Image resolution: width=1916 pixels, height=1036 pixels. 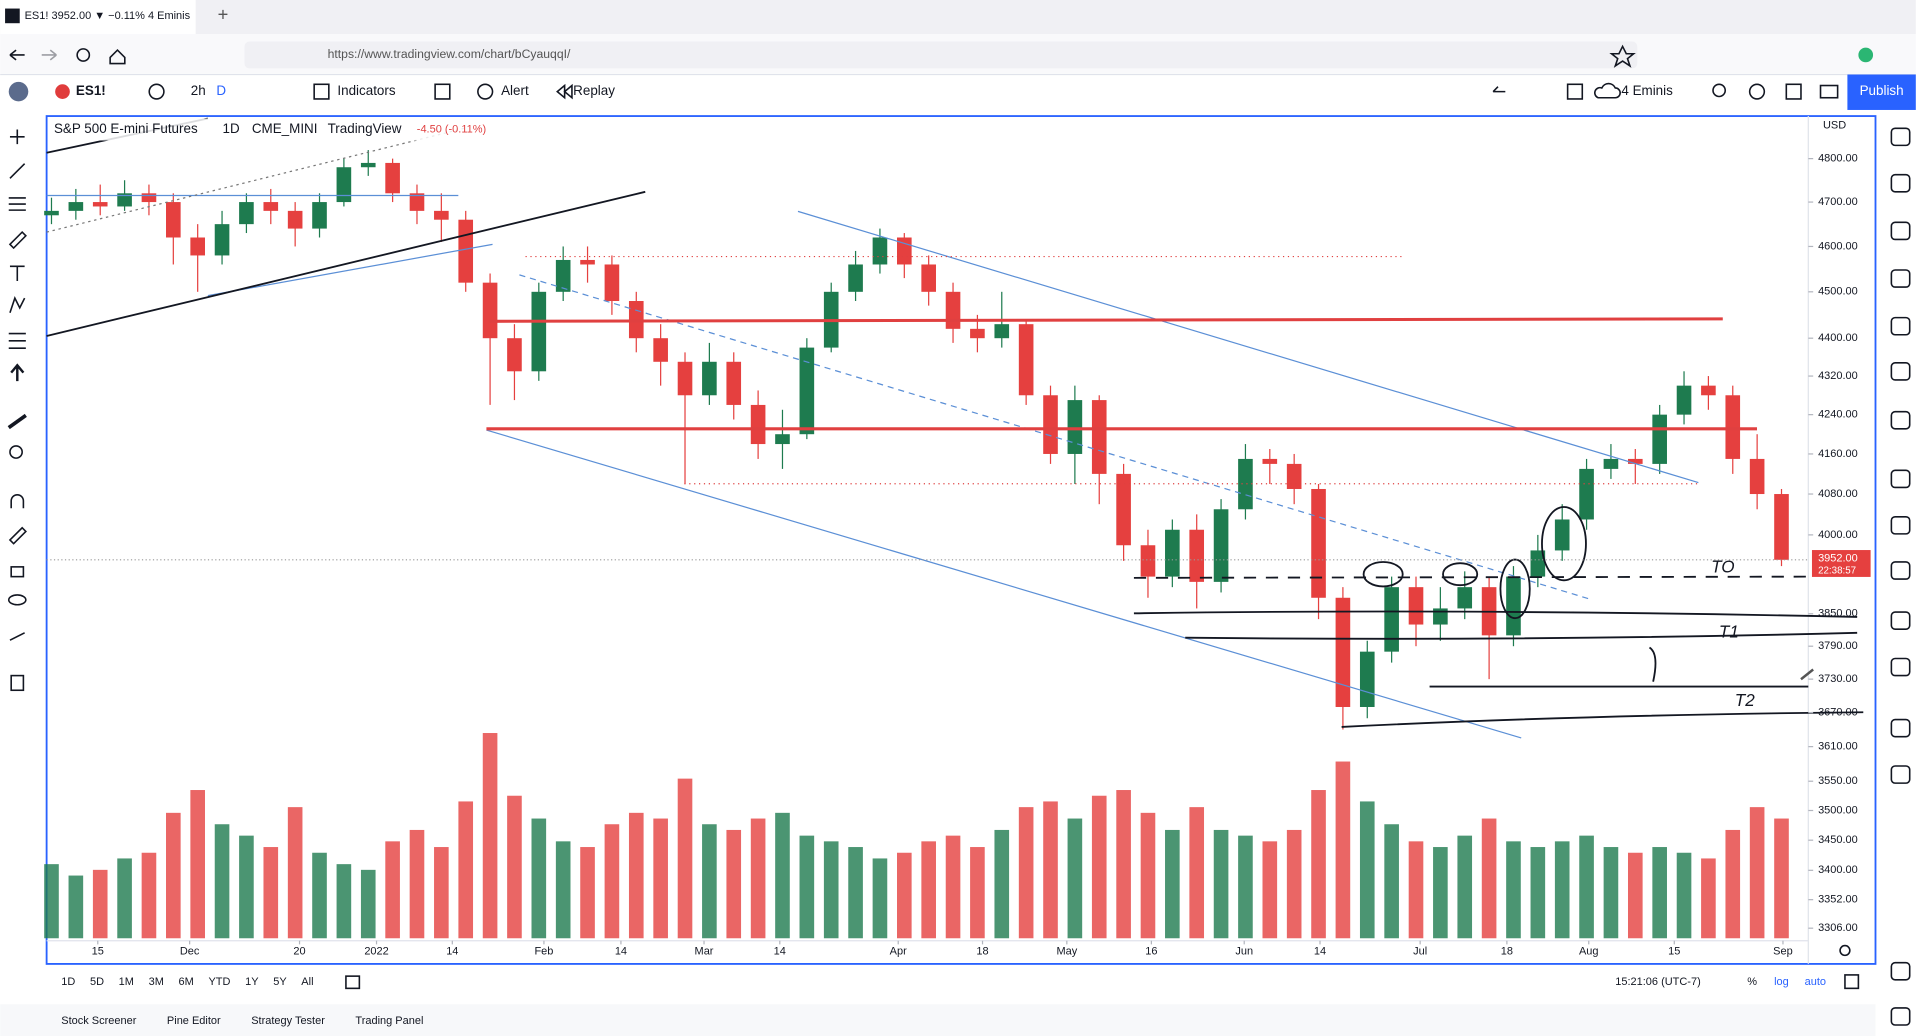 What do you see at coordinates (1829, 91) in the screenshot?
I see `snapshot-button` at bounding box center [1829, 91].